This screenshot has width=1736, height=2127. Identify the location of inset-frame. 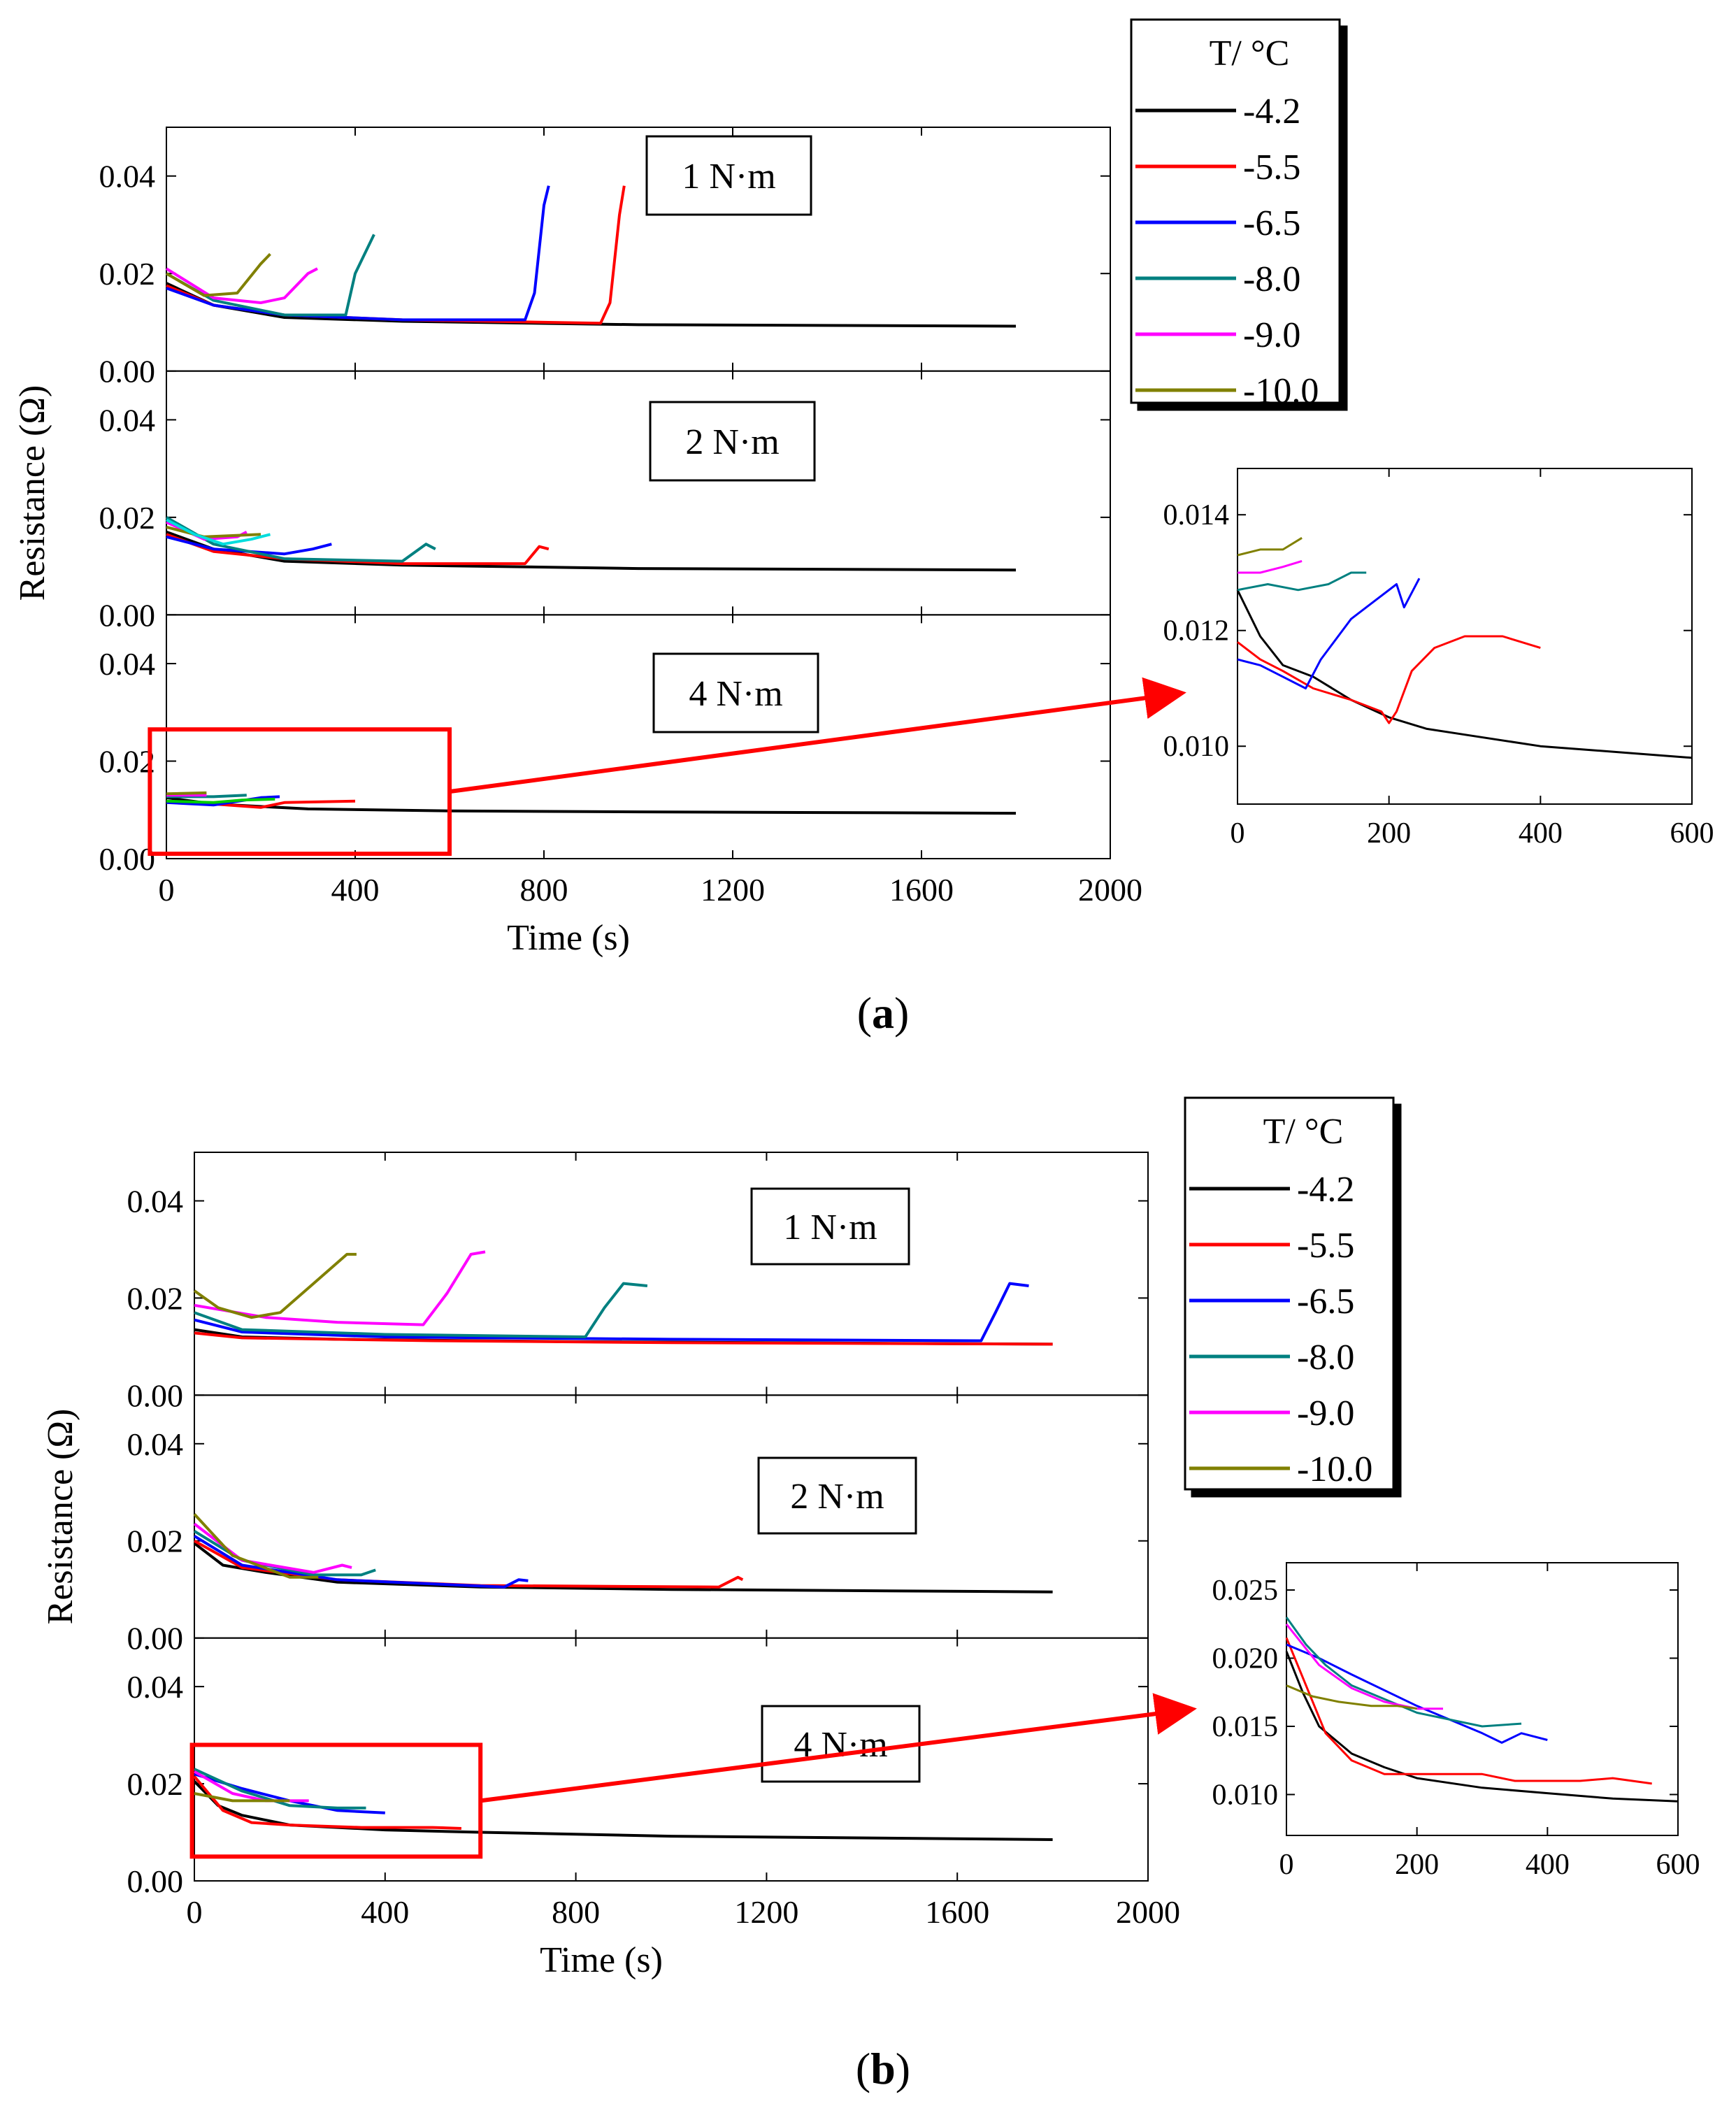
(1465, 636).